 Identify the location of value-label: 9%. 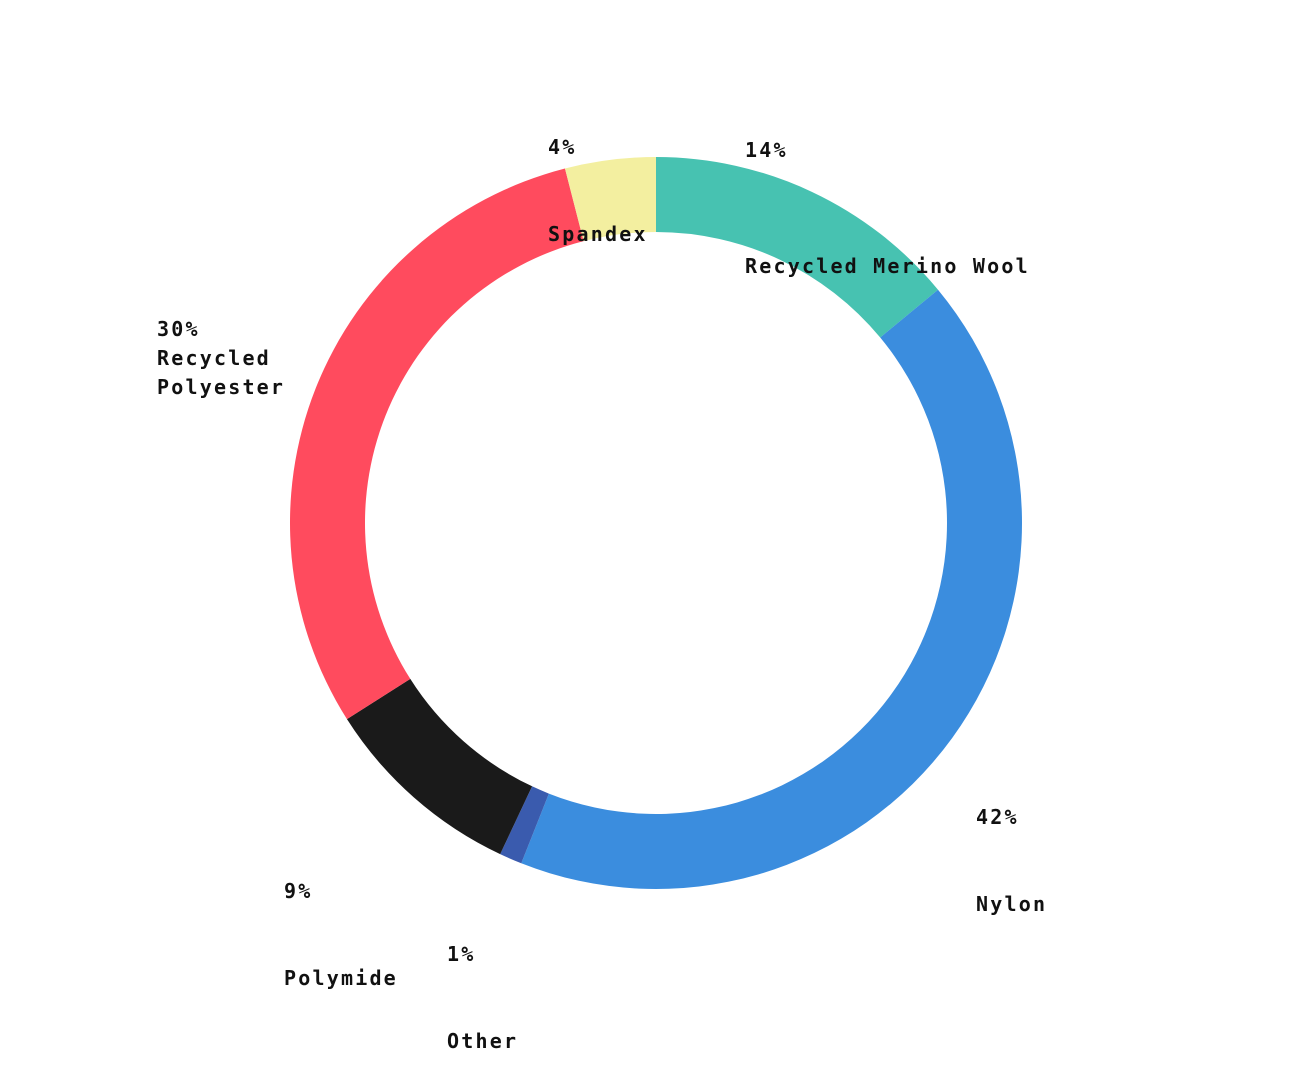
(298, 891).